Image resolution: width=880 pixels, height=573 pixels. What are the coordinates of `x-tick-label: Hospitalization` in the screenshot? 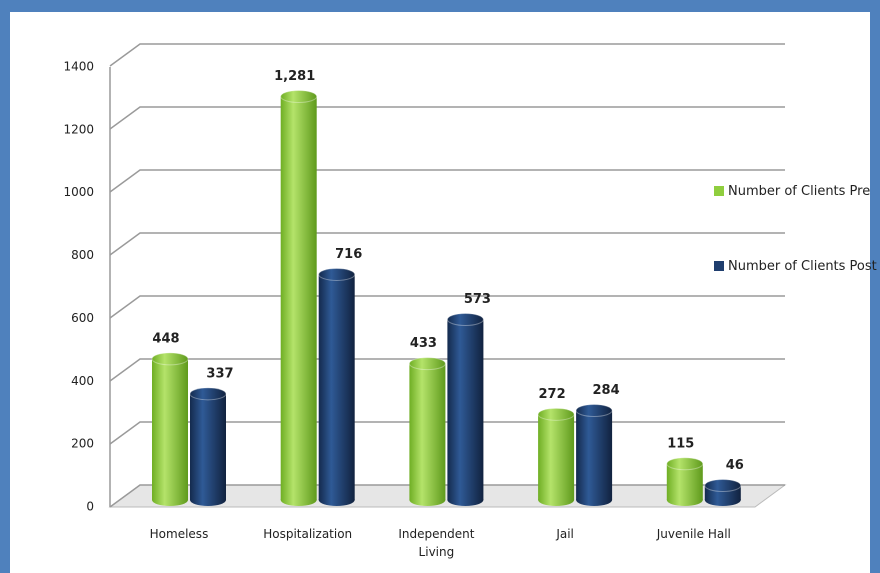 It's located at (308, 534).